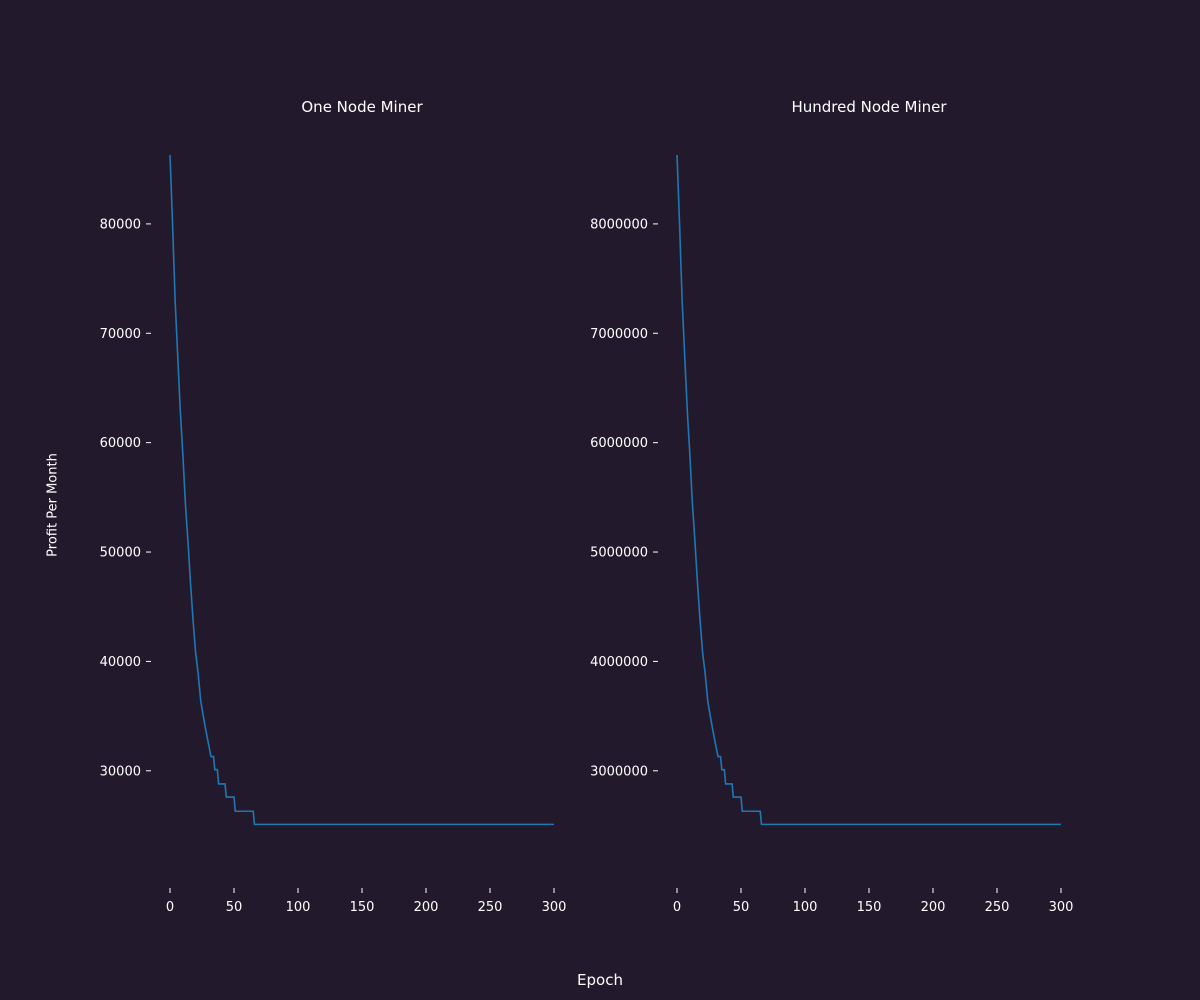 The height and width of the screenshot is (1000, 1200). I want to click on subplot-title: One Node Miner, so click(362, 107).